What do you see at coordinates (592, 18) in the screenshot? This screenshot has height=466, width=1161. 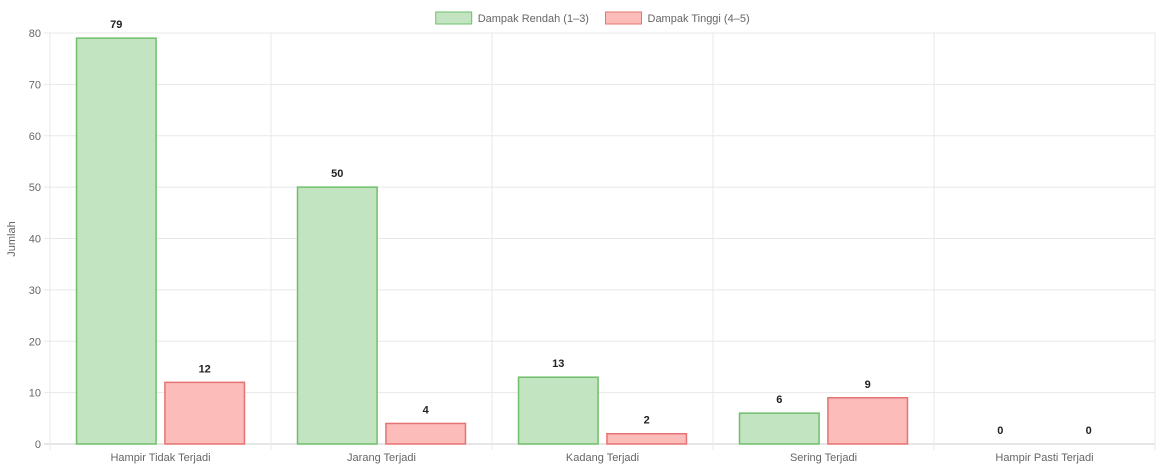 I see `legend: Dampak Rendah (1–3) Dampak Tinggi (4–5)` at bounding box center [592, 18].